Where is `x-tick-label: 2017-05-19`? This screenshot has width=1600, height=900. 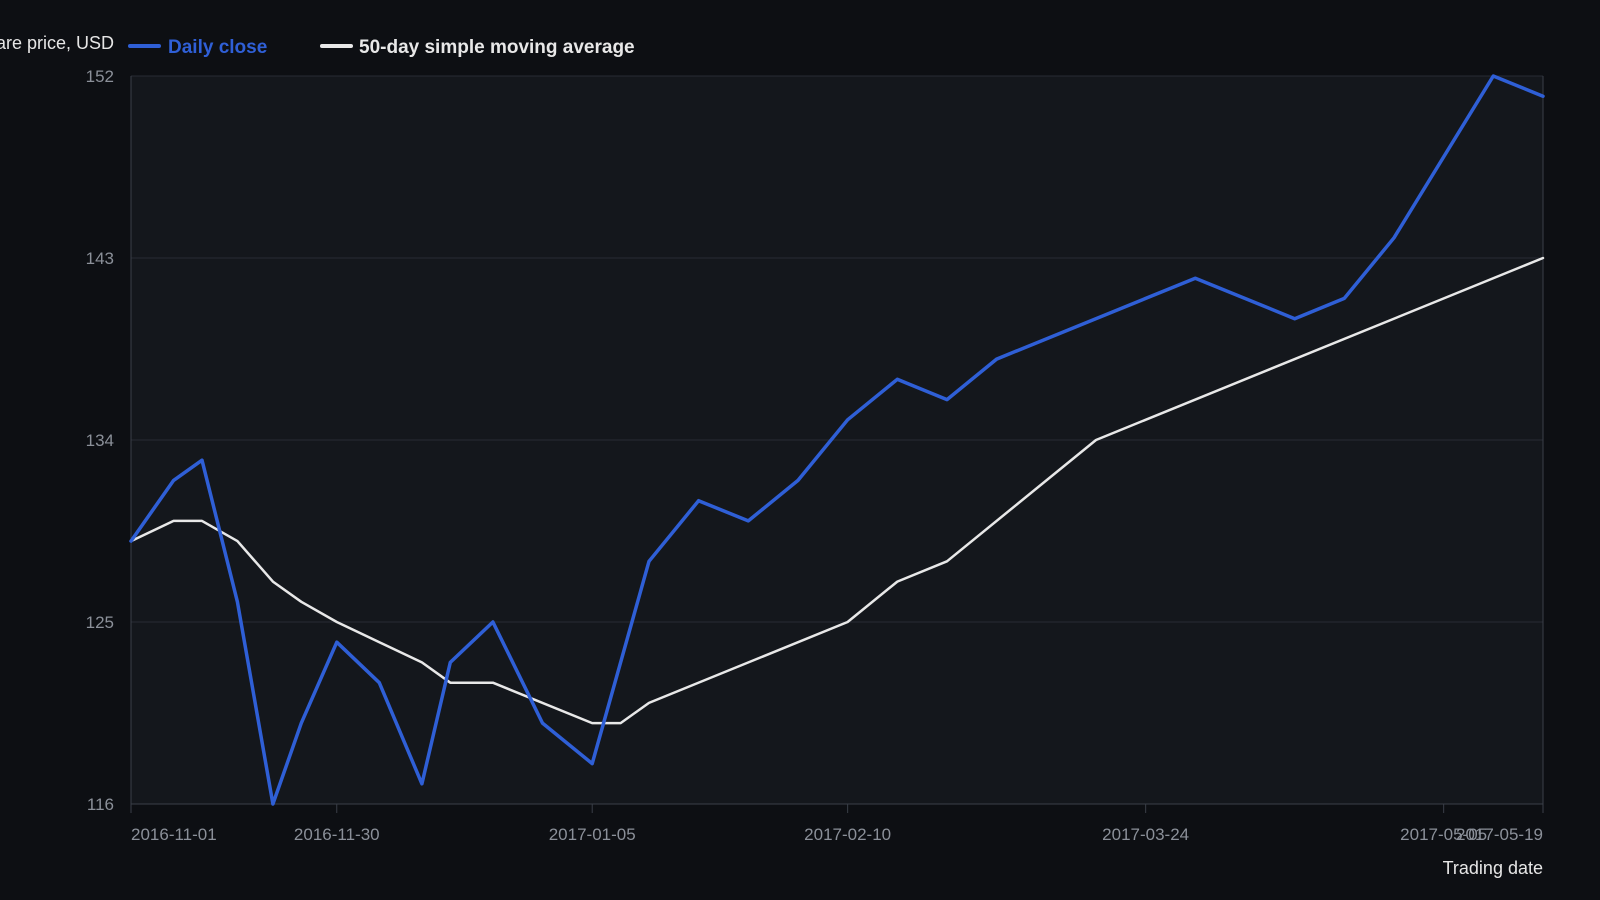 x-tick-label: 2017-05-19 is located at coordinates (1499, 834).